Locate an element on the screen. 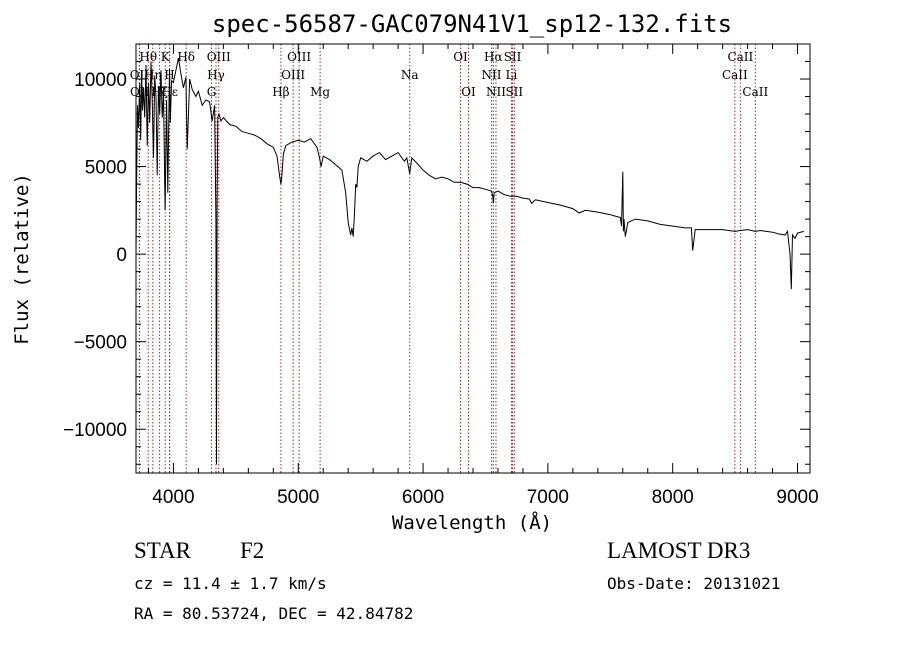 This screenshot has height=649, width=900. x-tick-label: 5000 is located at coordinates (298, 497).